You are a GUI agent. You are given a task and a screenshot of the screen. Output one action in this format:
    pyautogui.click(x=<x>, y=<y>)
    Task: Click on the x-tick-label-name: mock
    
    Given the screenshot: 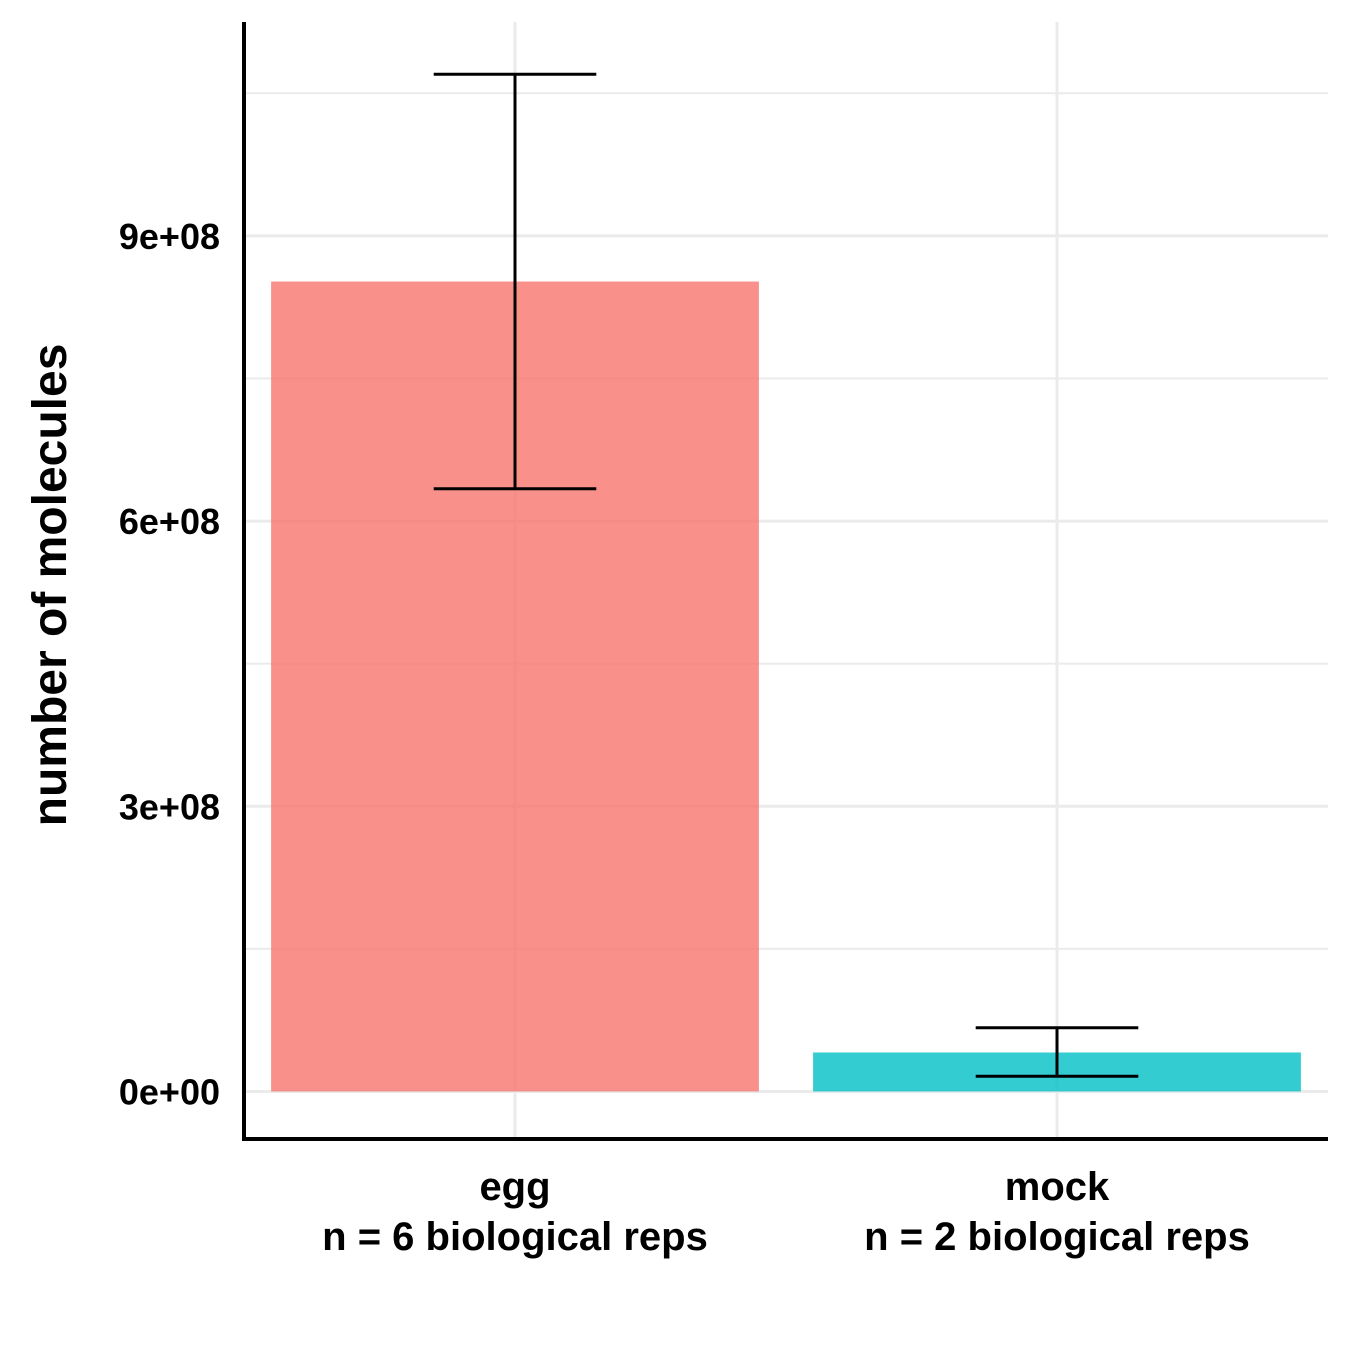 What is the action you would take?
    pyautogui.click(x=1057, y=1187)
    